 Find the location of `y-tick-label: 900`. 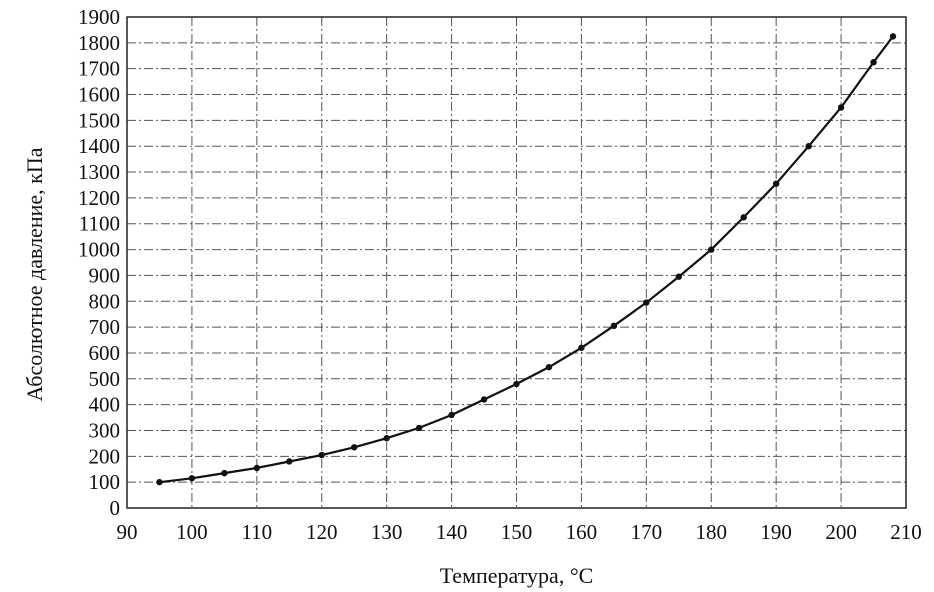

y-tick-label: 900 is located at coordinates (105, 275).